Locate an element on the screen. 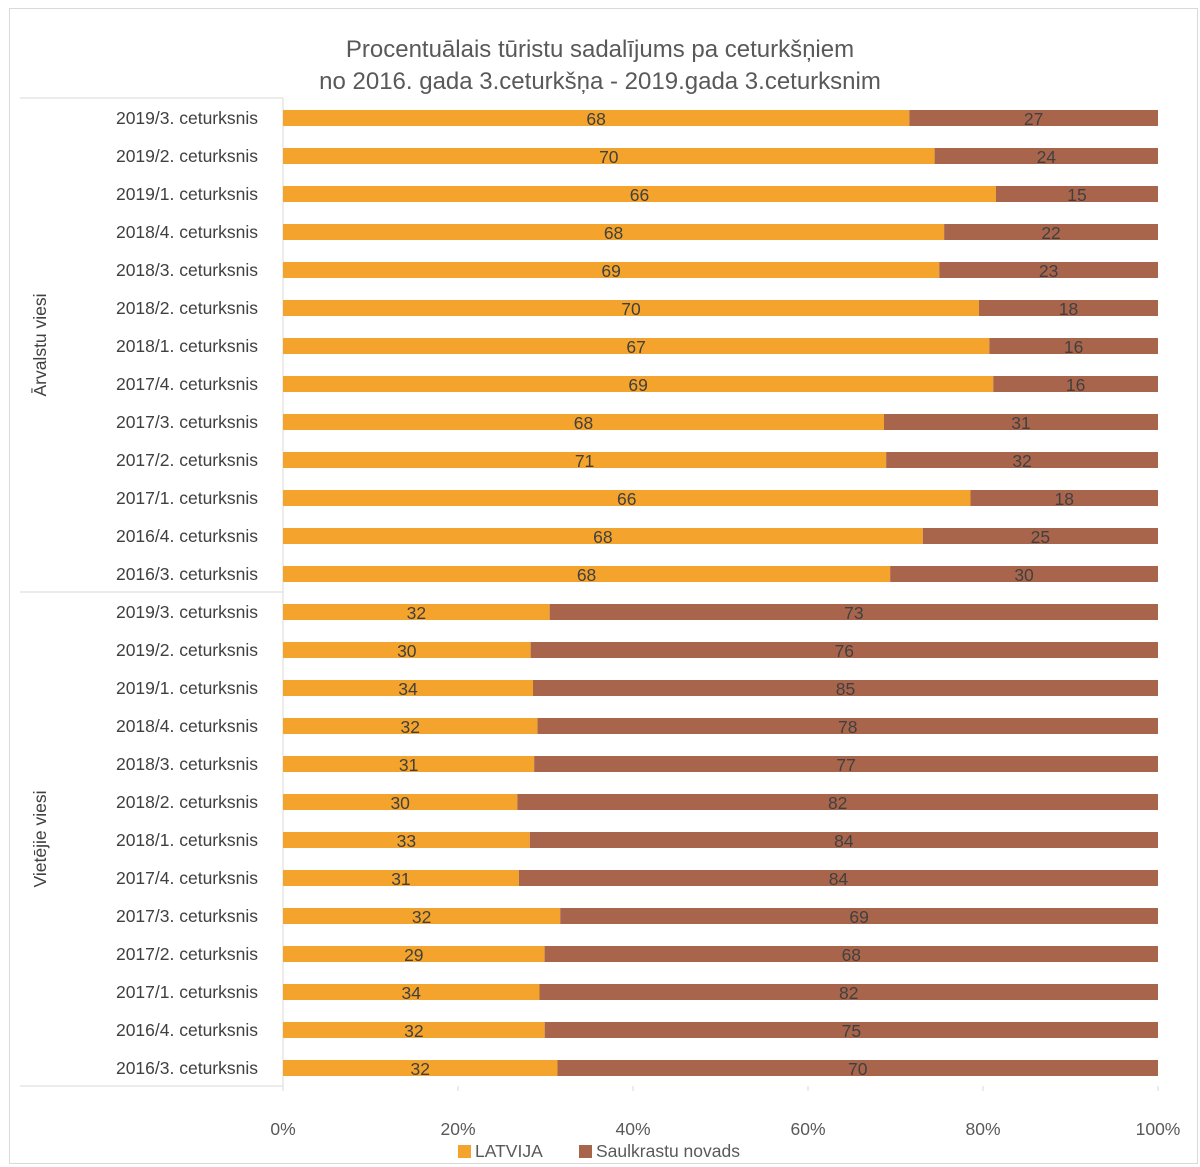  data-label-latvija: 71 is located at coordinates (584, 461).